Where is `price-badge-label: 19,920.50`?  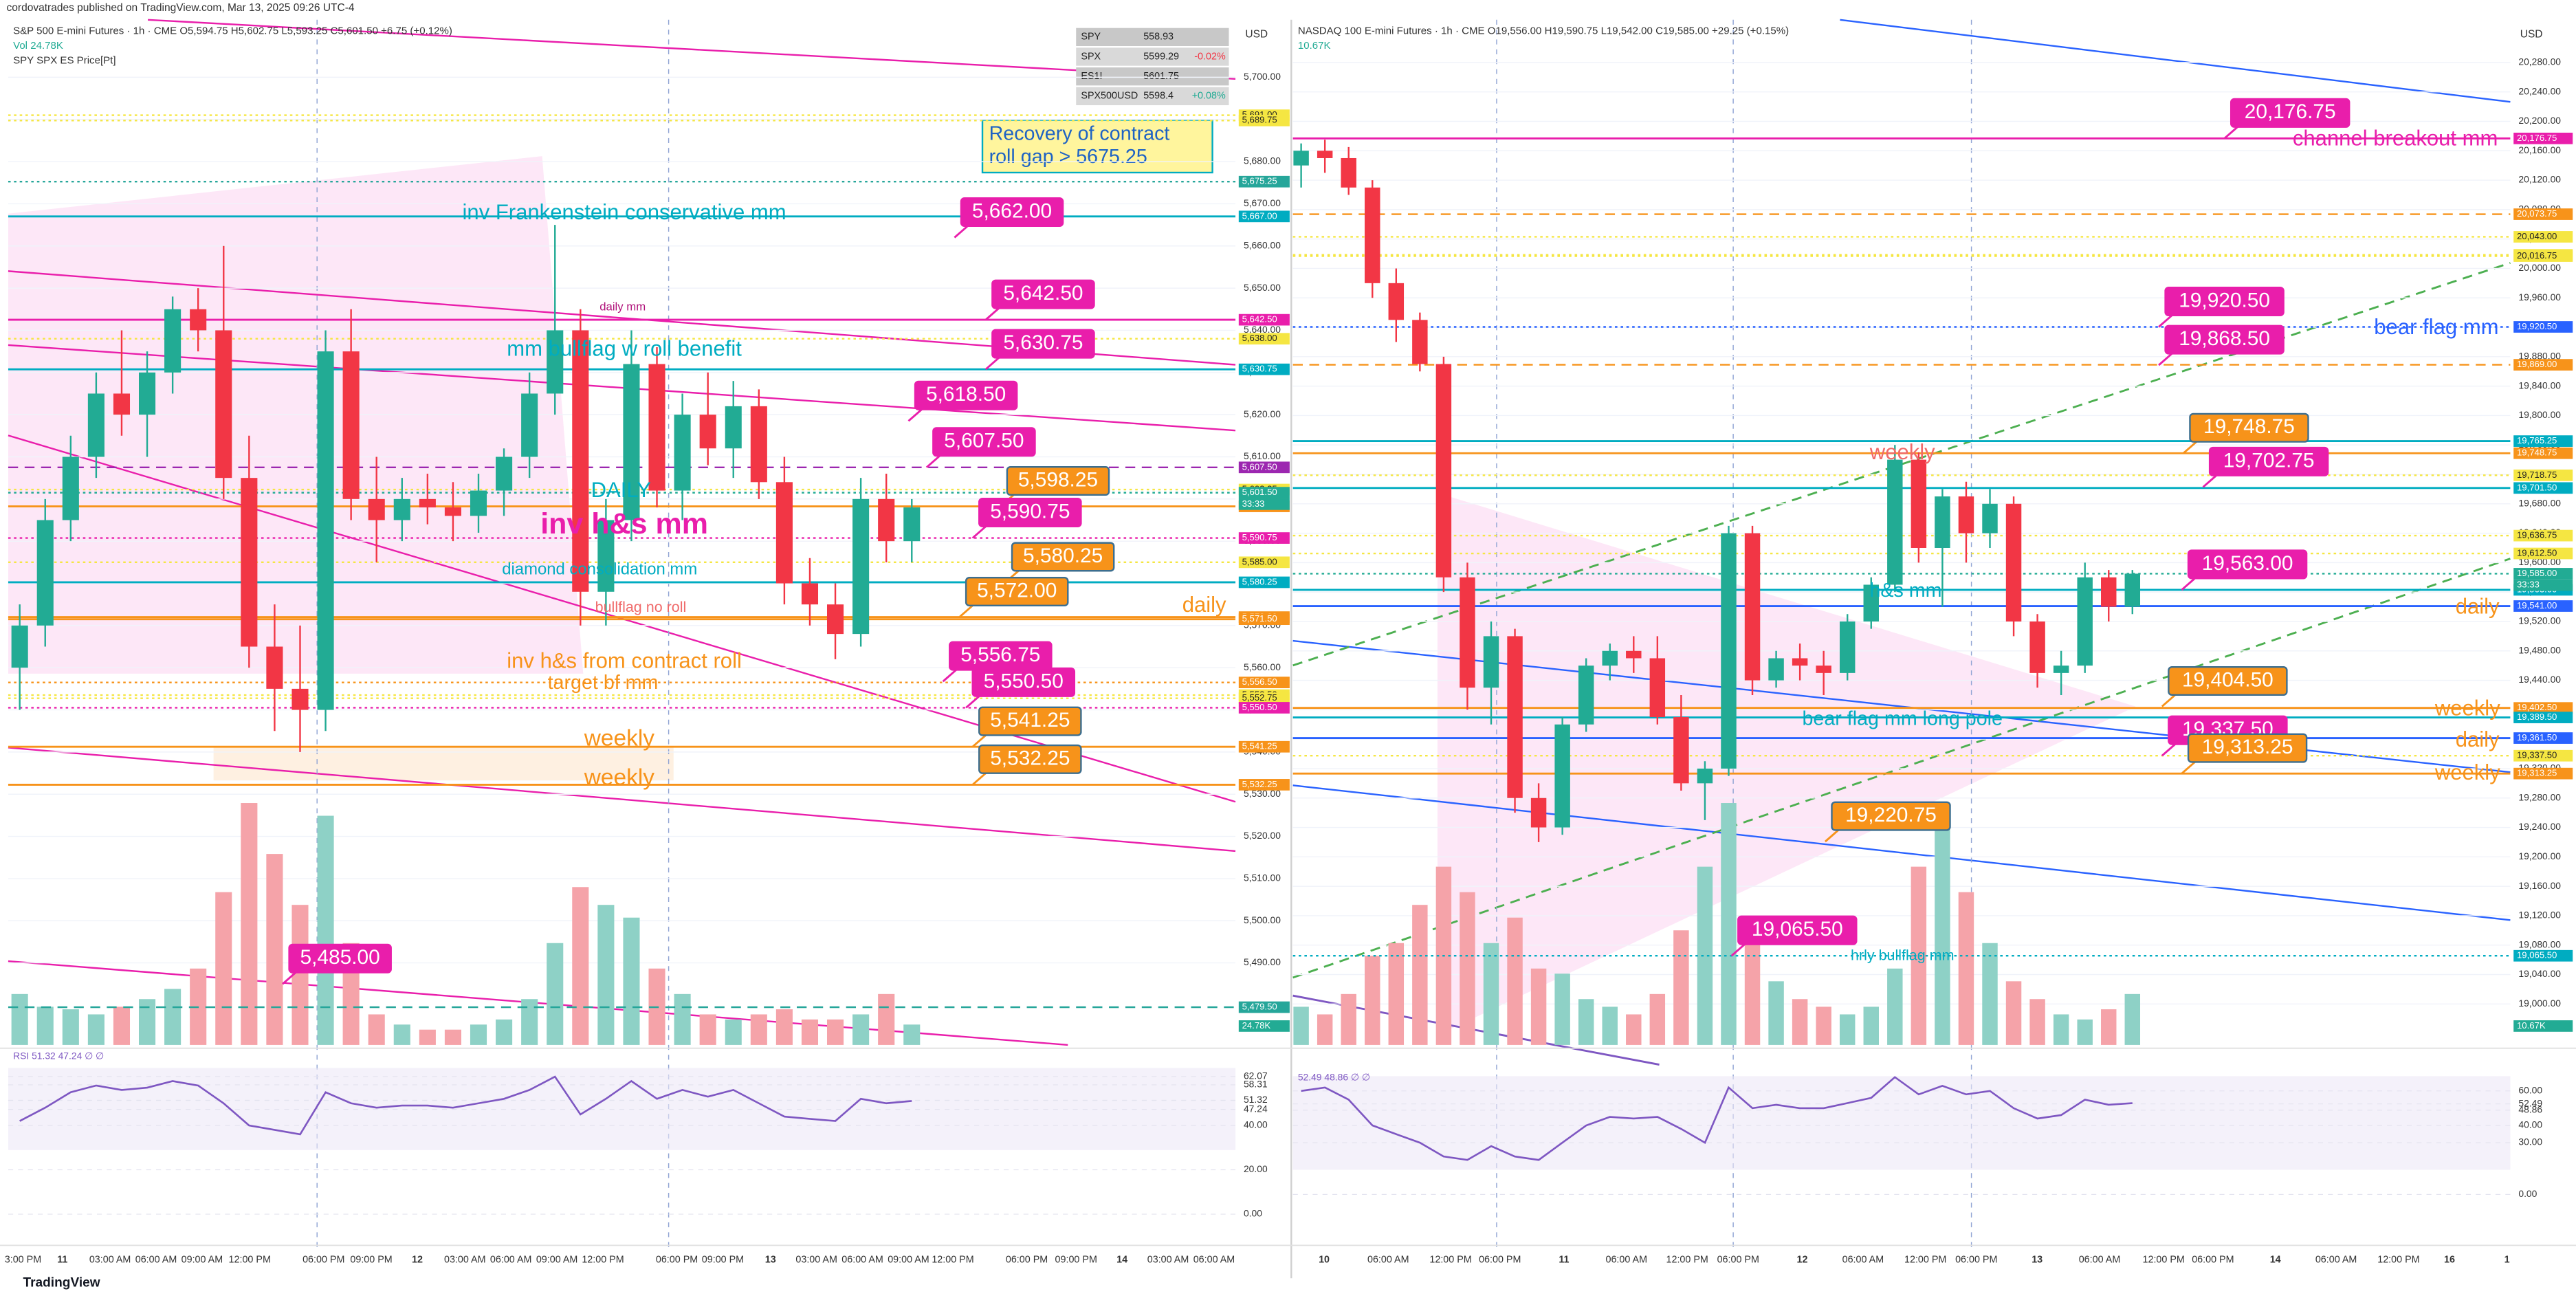 price-badge-label: 19,920.50 is located at coordinates (2537, 326).